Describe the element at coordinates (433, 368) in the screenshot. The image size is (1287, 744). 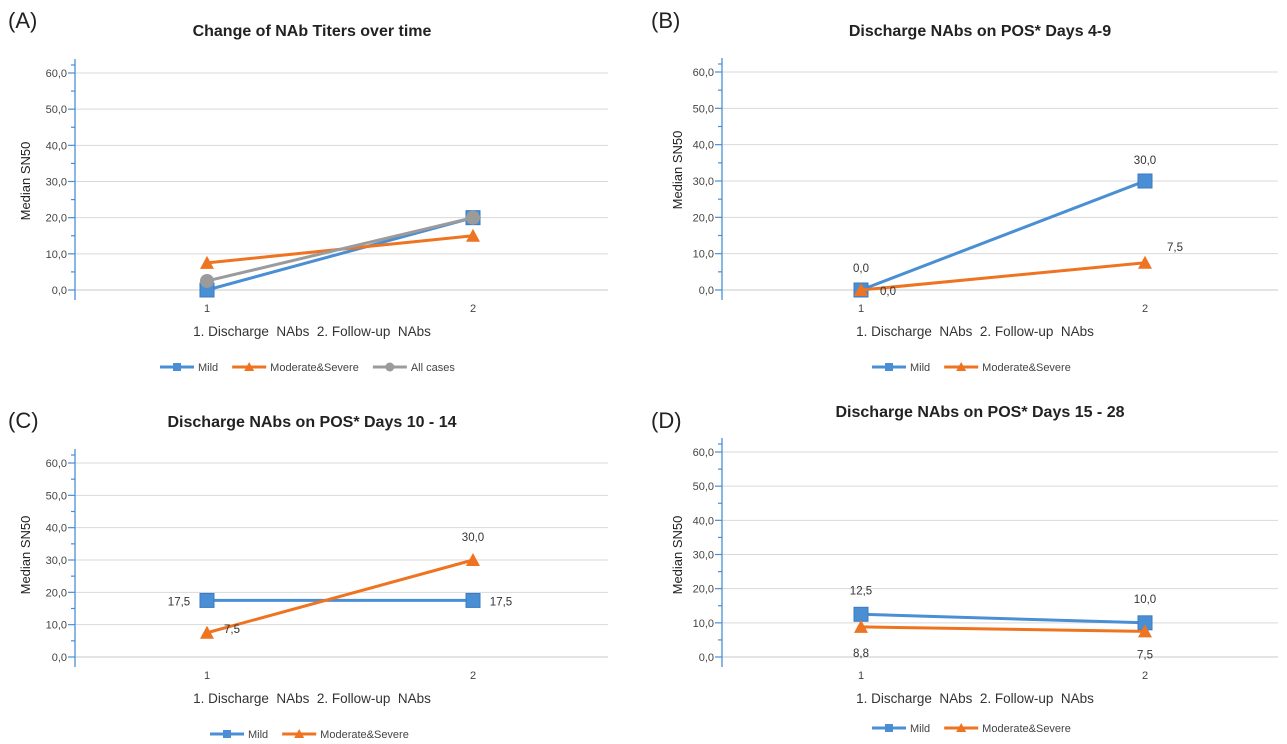
I see `legend-label: All cases` at that location.